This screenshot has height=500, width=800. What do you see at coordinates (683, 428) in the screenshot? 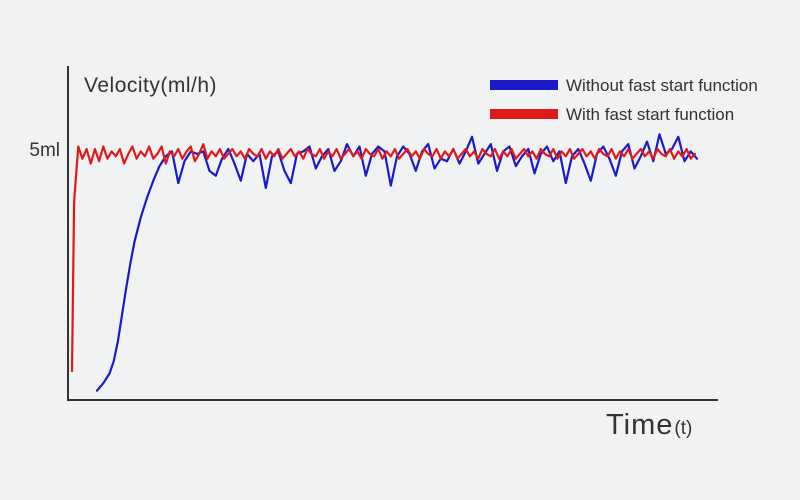
I see `x-axis-unit: (t)` at bounding box center [683, 428].